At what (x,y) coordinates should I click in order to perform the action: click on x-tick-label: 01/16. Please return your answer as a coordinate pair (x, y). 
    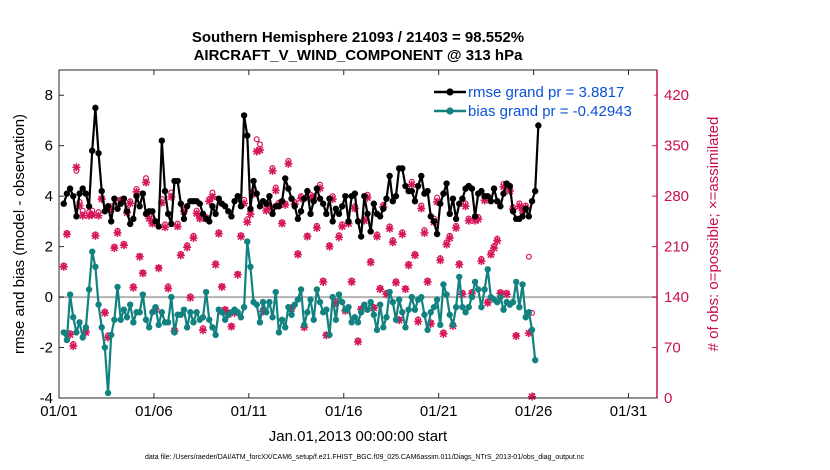
    Looking at the image, I should click on (344, 411).